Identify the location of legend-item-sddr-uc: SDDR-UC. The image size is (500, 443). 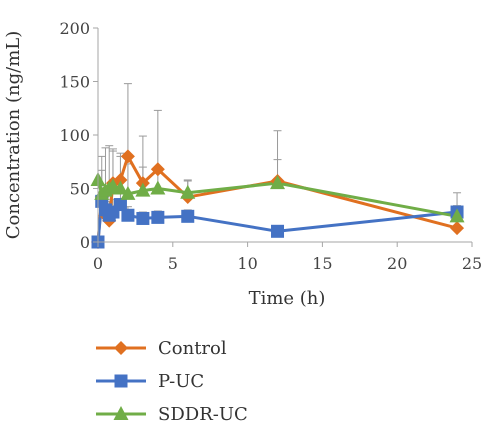
(172, 414).